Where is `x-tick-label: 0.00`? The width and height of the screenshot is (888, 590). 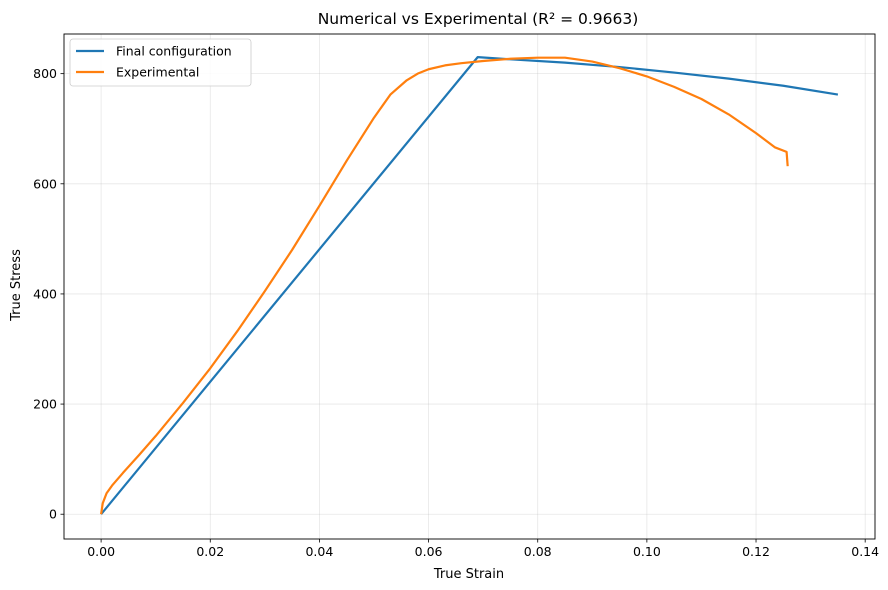 x-tick-label: 0.00 is located at coordinates (101, 551).